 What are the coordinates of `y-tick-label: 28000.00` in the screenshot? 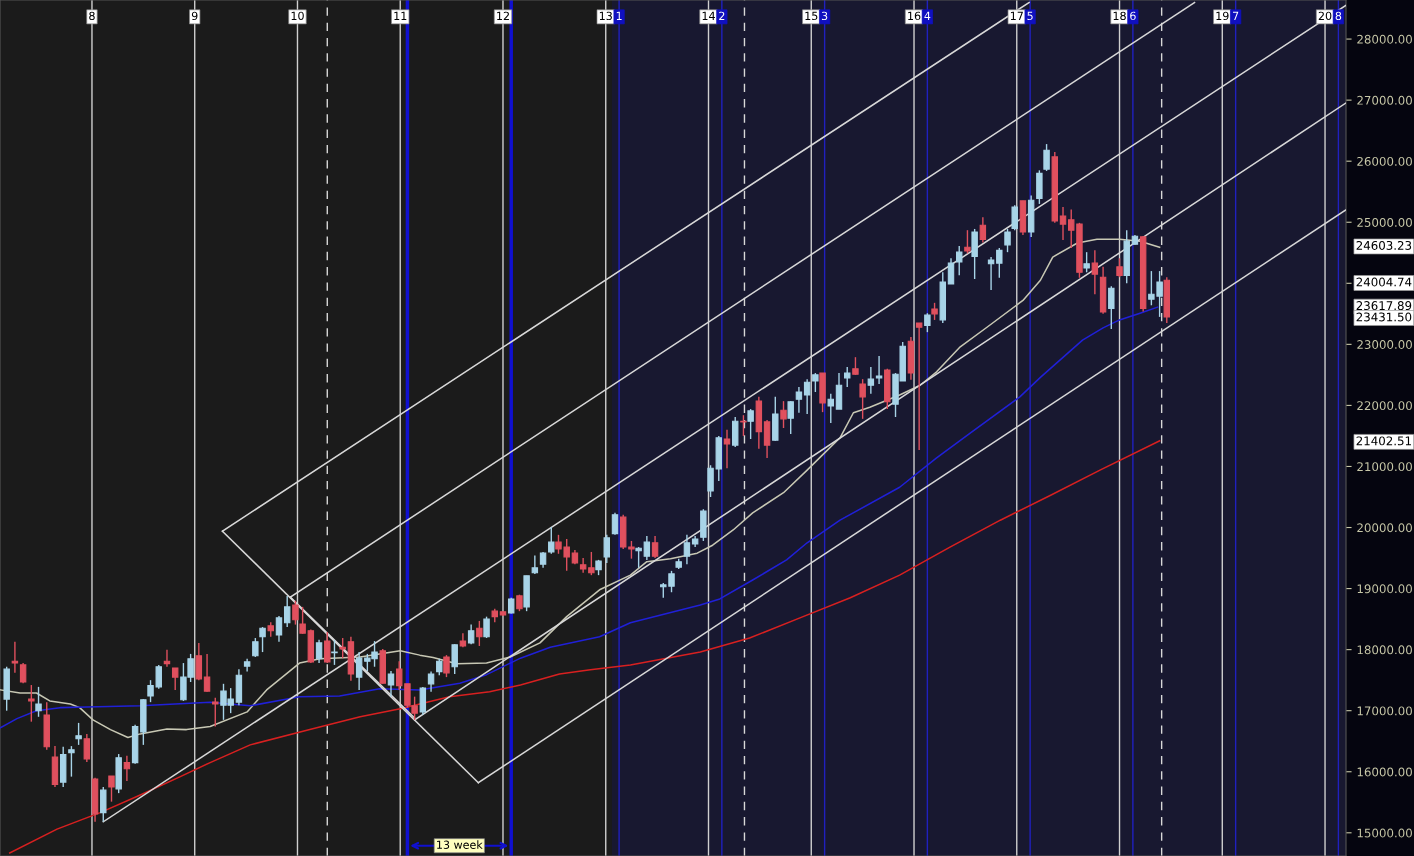 It's located at (1384, 39).